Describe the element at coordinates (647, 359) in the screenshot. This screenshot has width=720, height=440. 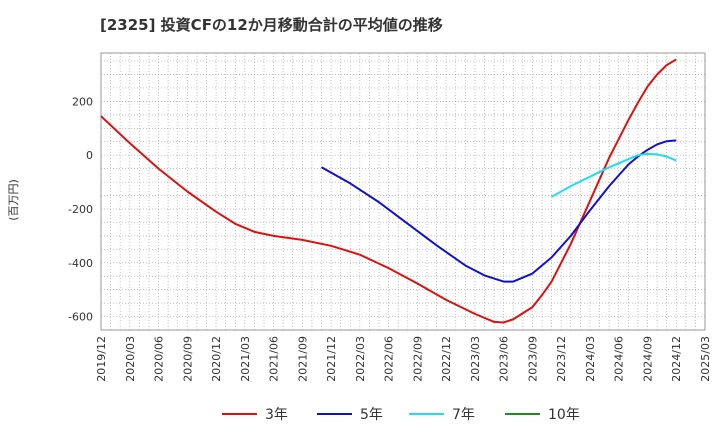
I see `x-tick-label: 2024/09` at that location.